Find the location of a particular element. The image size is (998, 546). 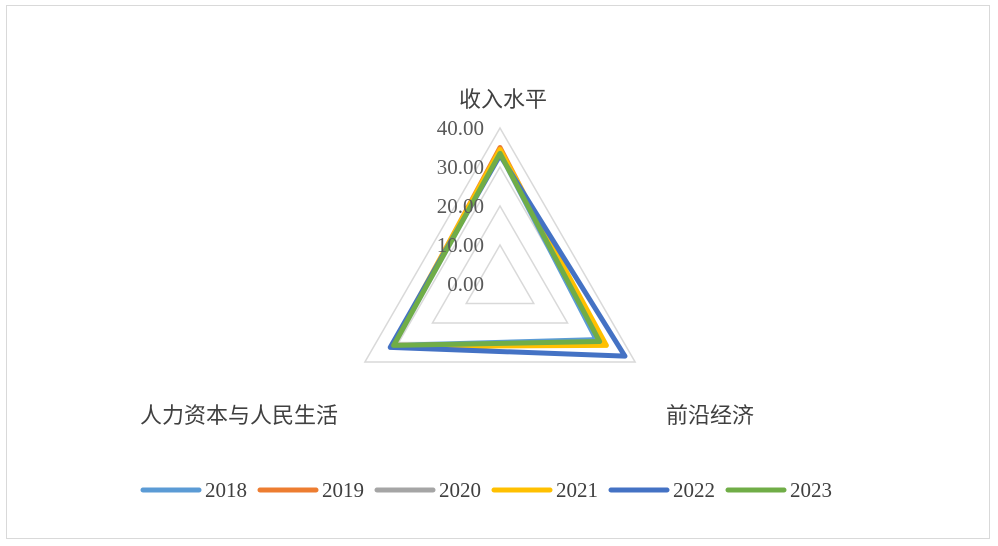

legend-label-2022: 2022 is located at coordinates (694, 490).